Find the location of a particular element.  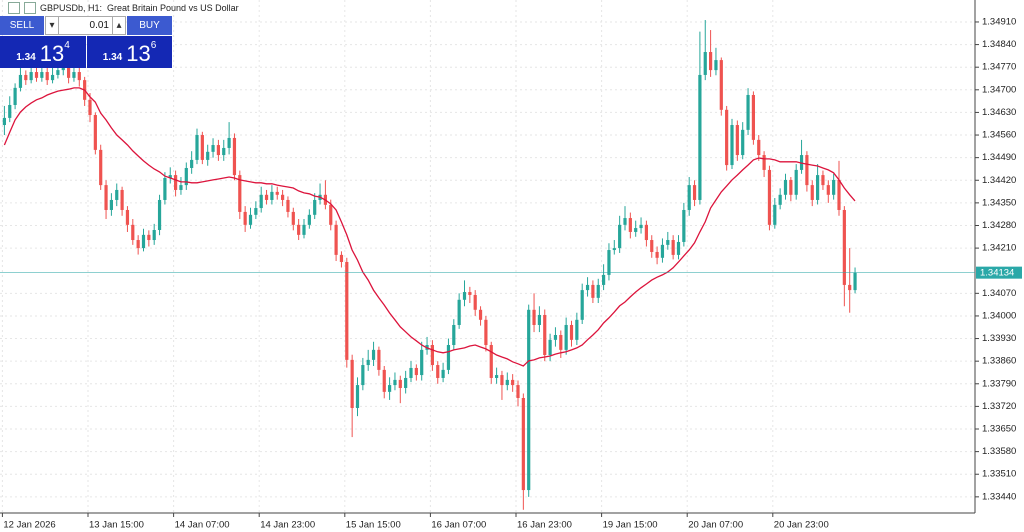

y-tick-label: 1.34280 is located at coordinates (999, 225).